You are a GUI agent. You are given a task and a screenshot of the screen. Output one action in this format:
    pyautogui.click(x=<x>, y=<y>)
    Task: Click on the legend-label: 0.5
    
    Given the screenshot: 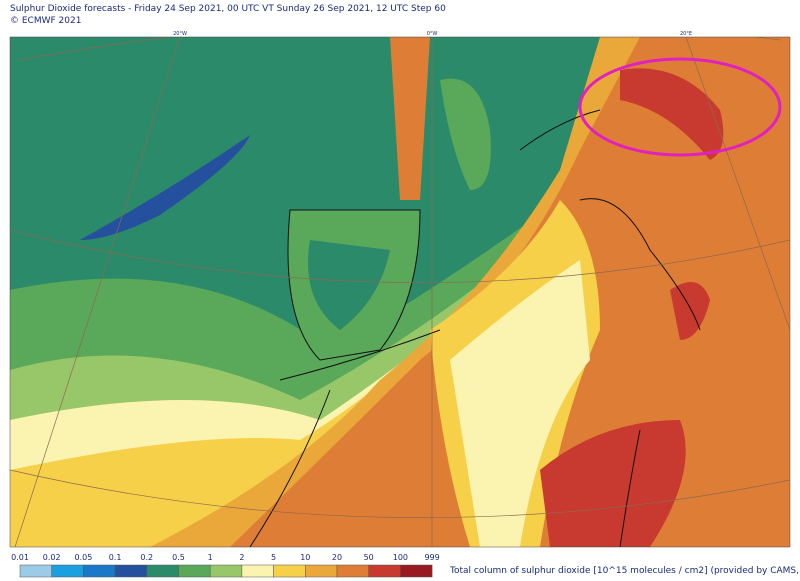 What is the action you would take?
    pyautogui.click(x=178, y=557)
    